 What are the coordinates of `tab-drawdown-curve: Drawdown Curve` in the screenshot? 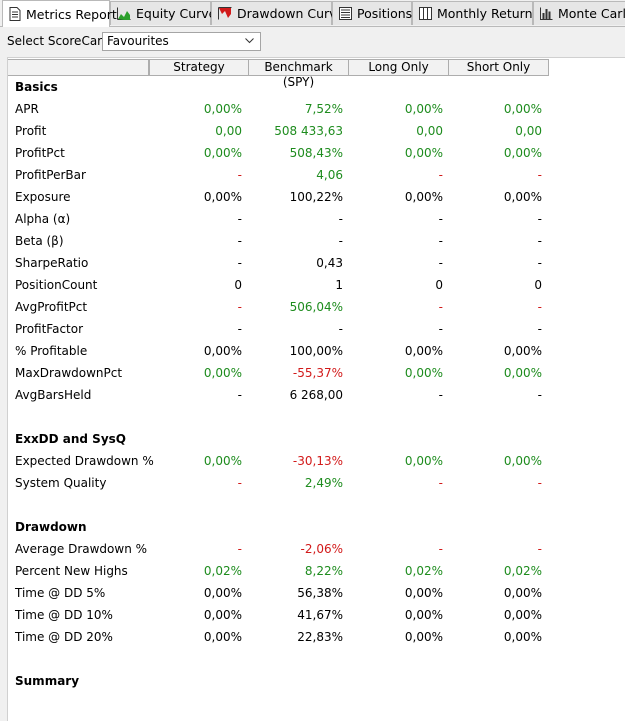 It's located at (277, 13).